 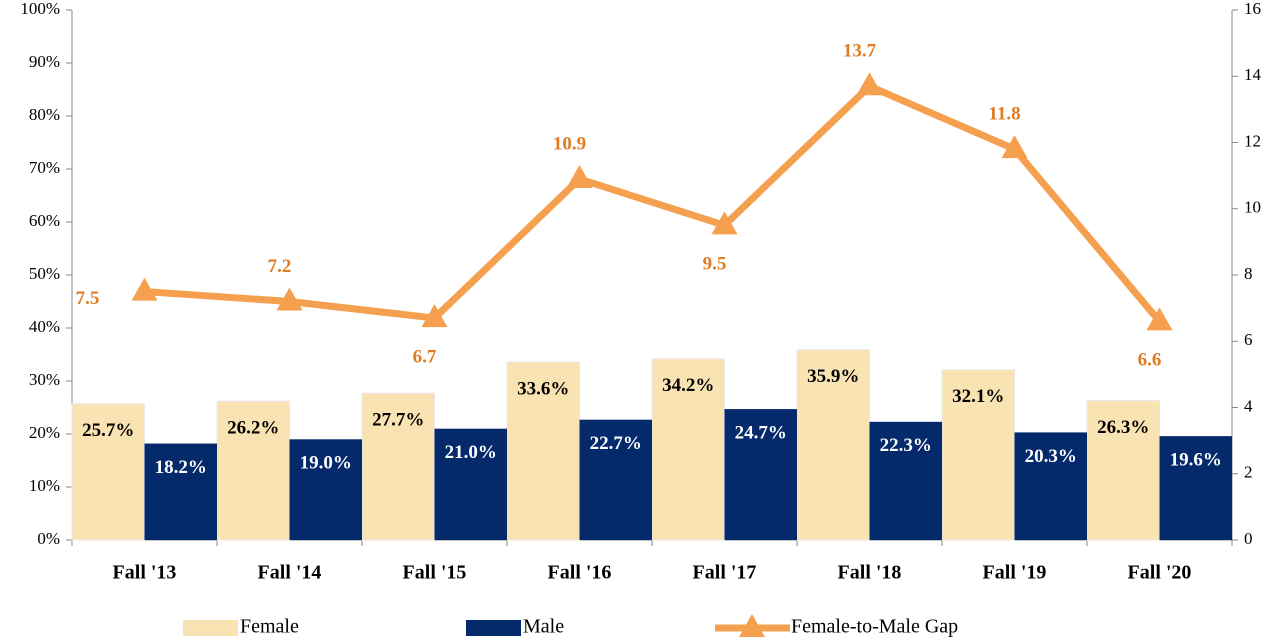 What do you see at coordinates (1248, 339) in the screenshot?
I see `y2-tick-label: 6` at bounding box center [1248, 339].